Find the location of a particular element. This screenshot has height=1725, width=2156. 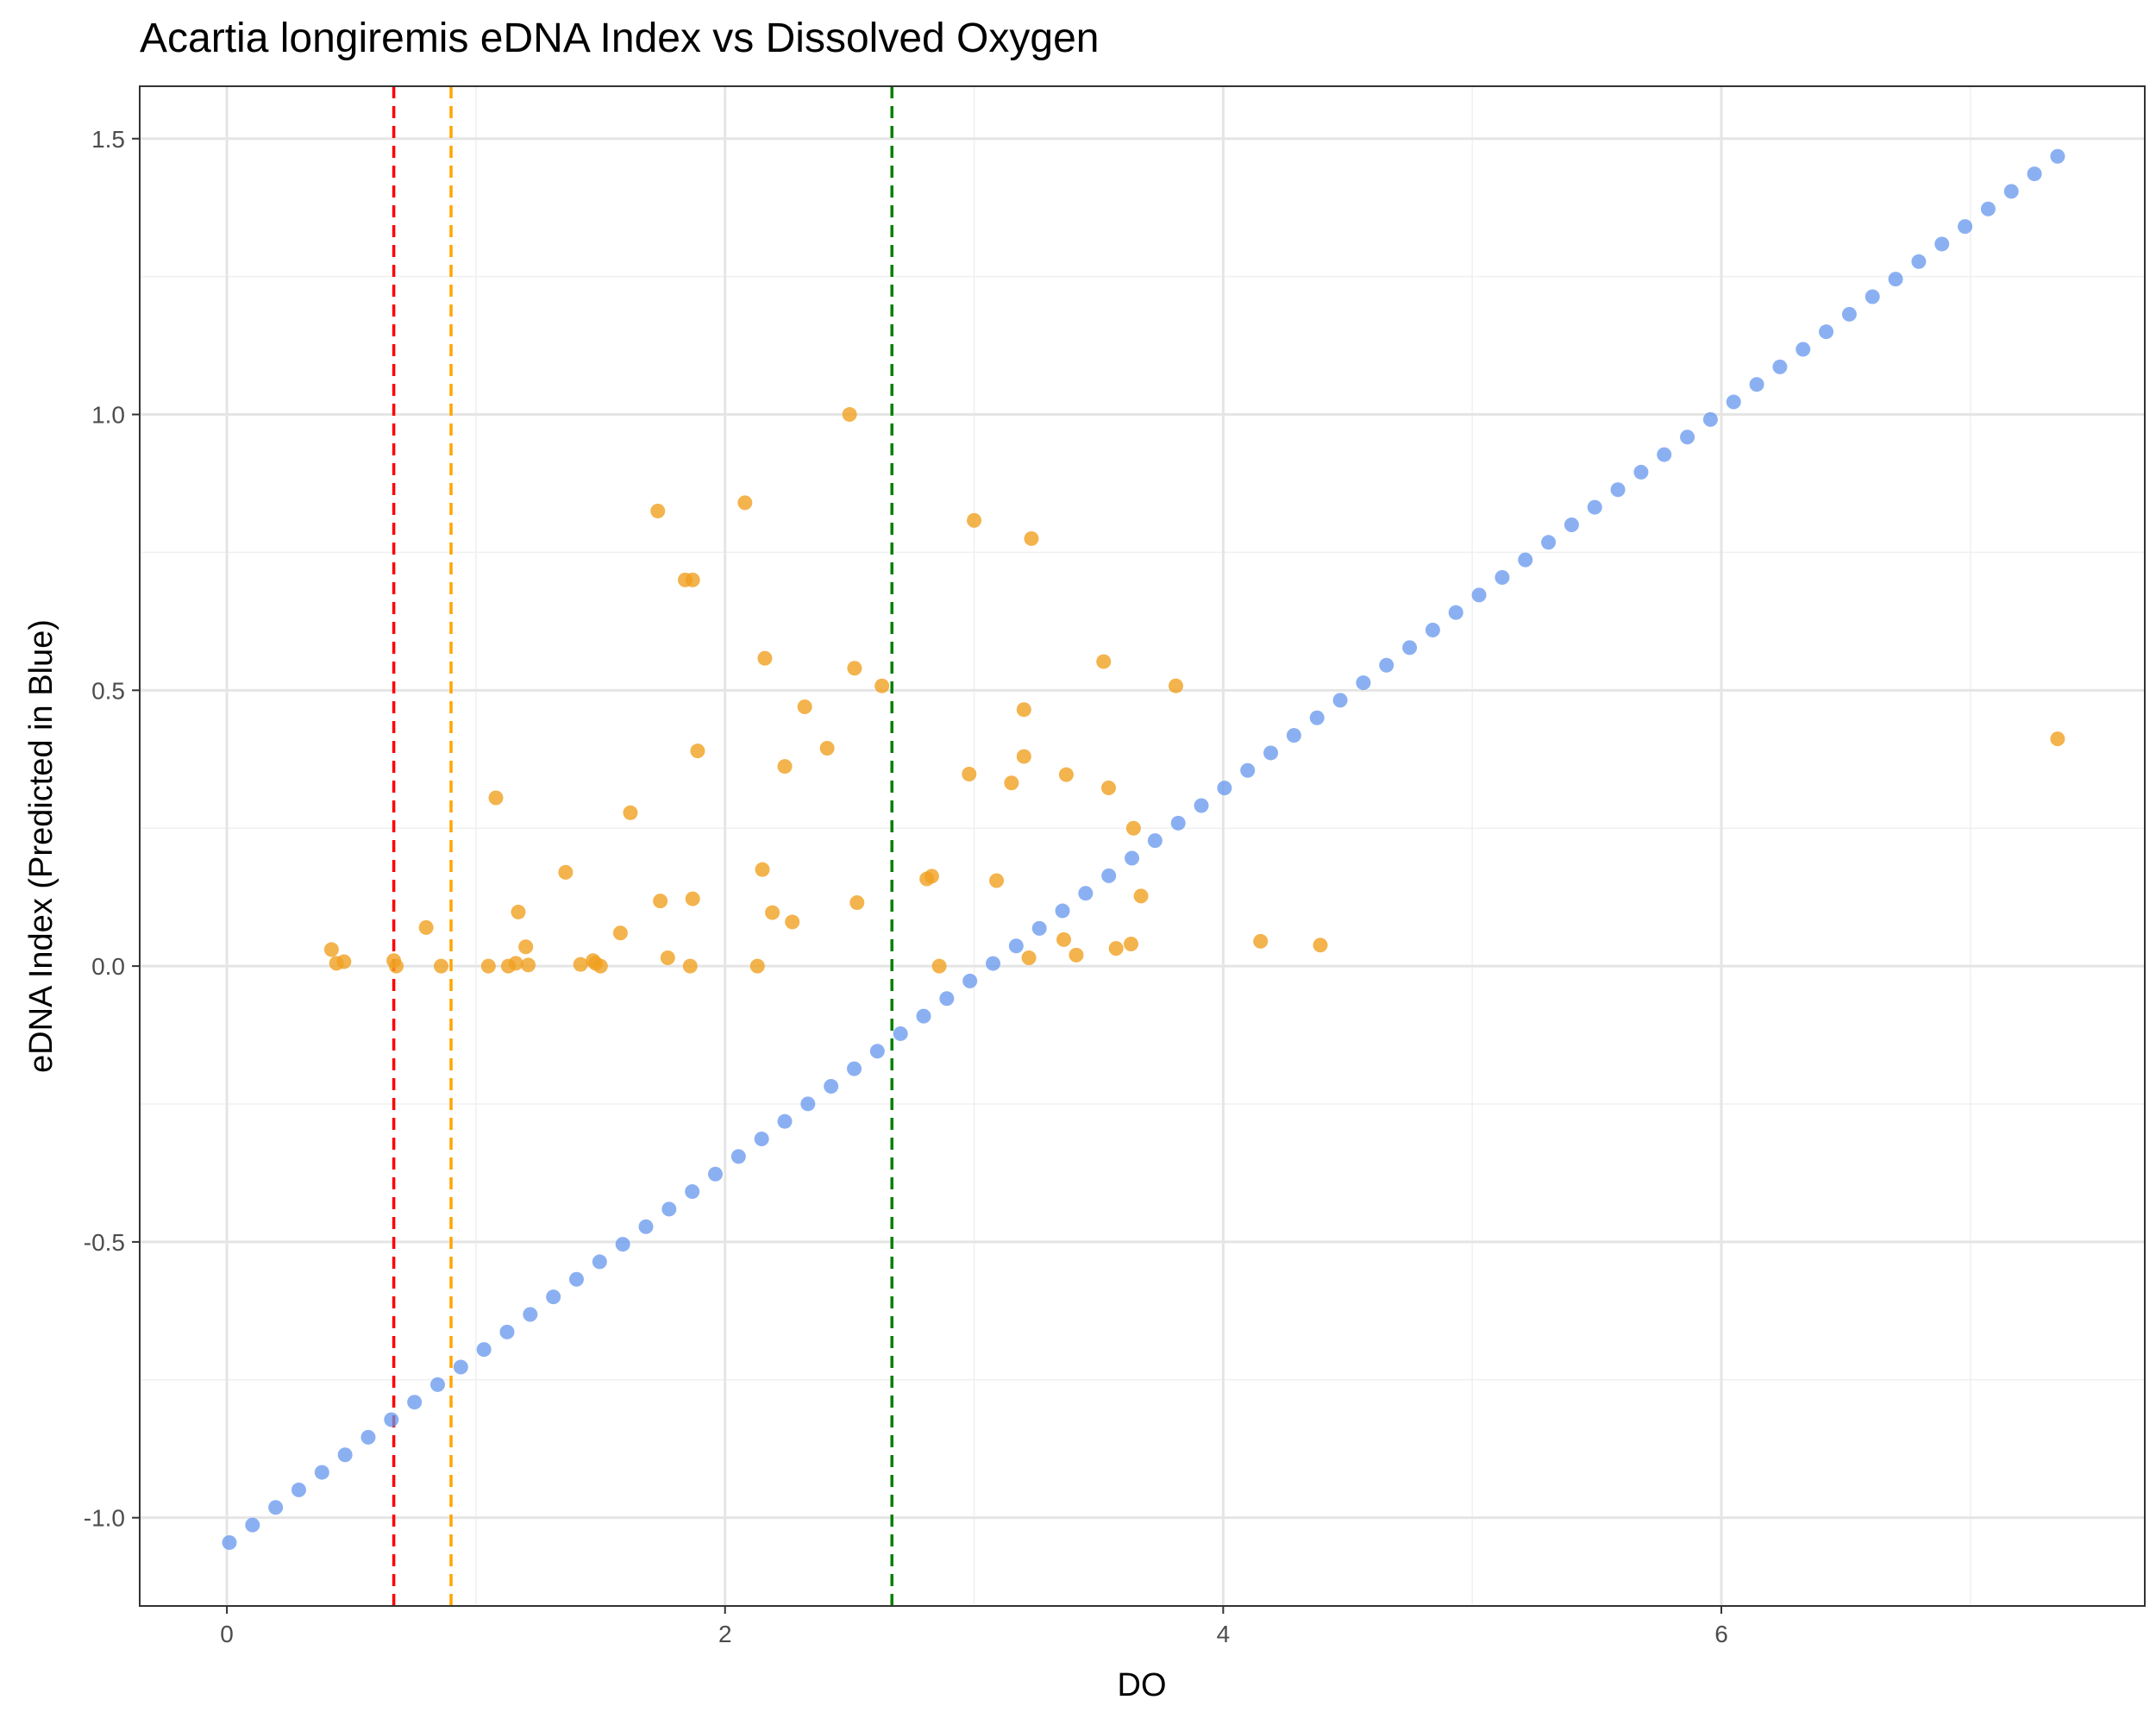

y-axis-title: eDNA Index (Predicted in Blue) is located at coordinates (41, 846).